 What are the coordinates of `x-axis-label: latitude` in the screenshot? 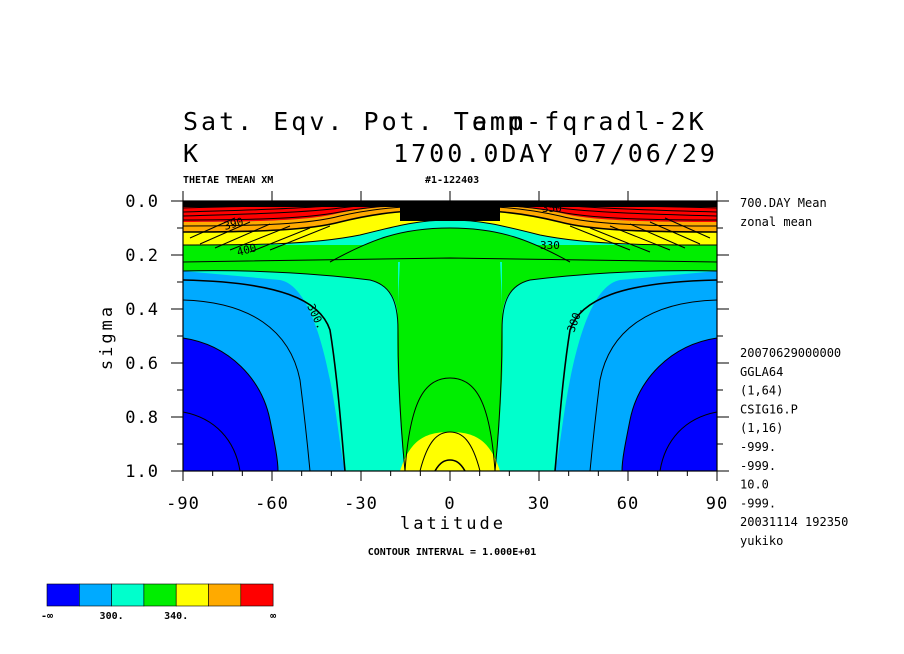 It's located at (453, 524).